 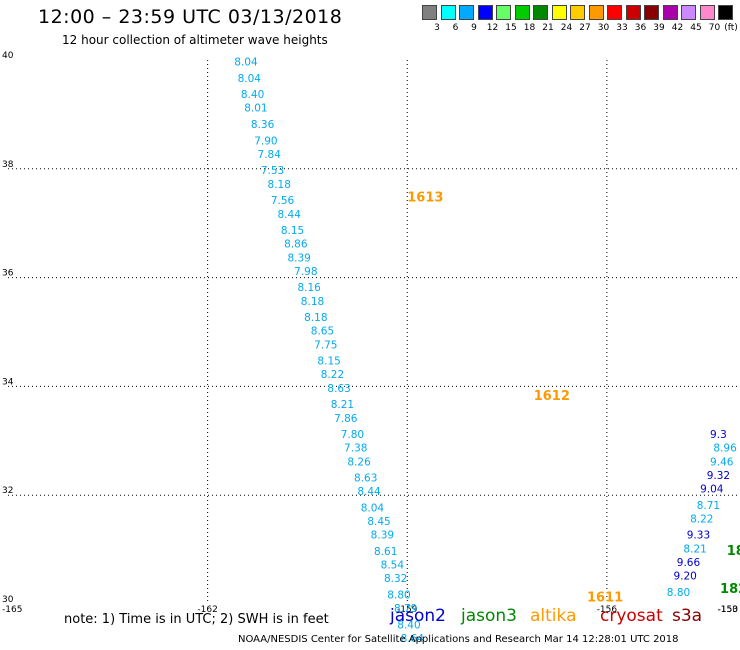 What do you see at coordinates (733, 551) in the screenshot?
I see `pass-number-label: 18` at bounding box center [733, 551].